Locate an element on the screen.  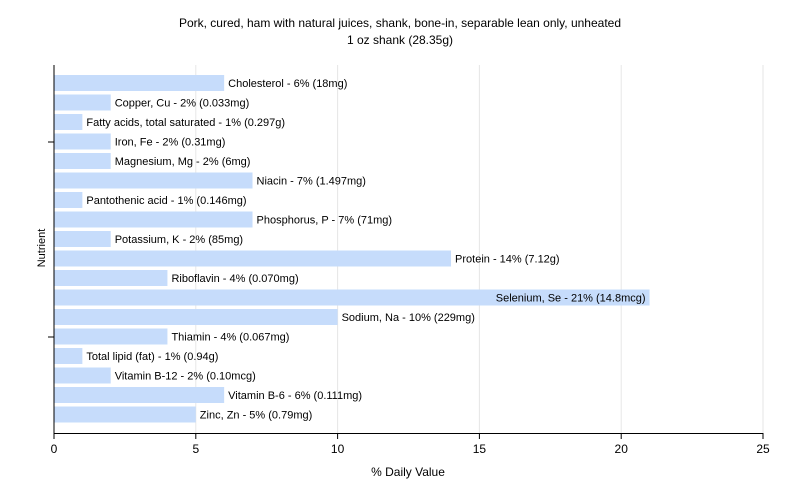
bar-label-14: Total lipid (fat) - 1% (0.94g) is located at coordinates (152, 357).